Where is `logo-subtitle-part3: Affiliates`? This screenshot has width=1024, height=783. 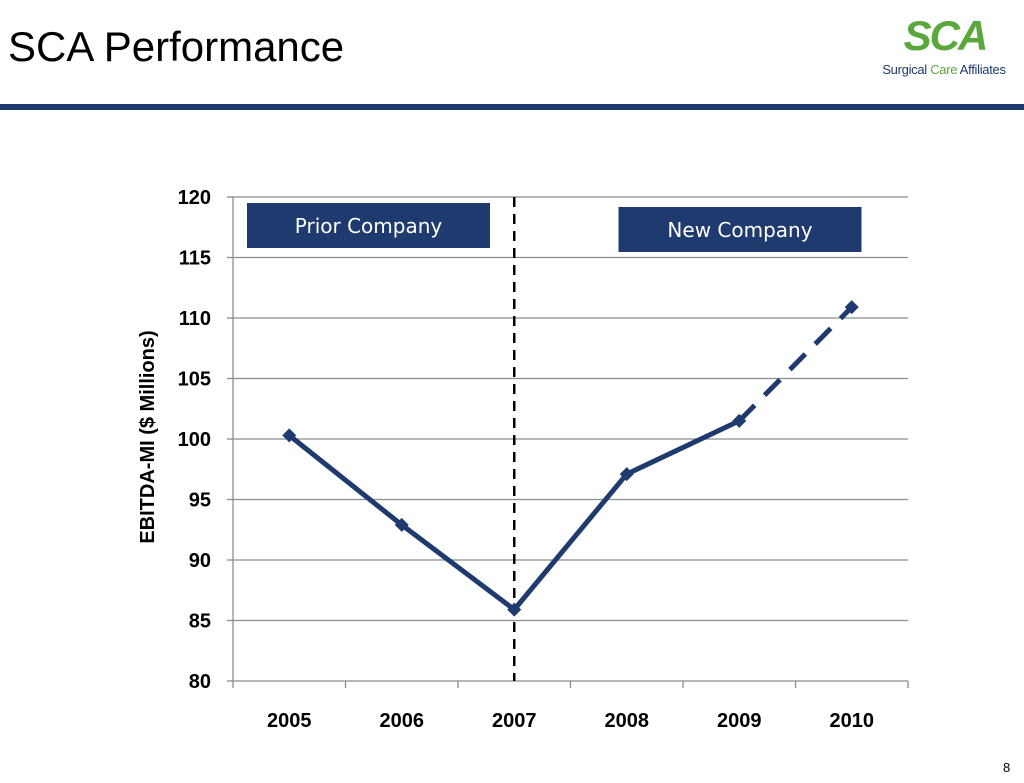 logo-subtitle-part3: Affiliates is located at coordinates (981, 69).